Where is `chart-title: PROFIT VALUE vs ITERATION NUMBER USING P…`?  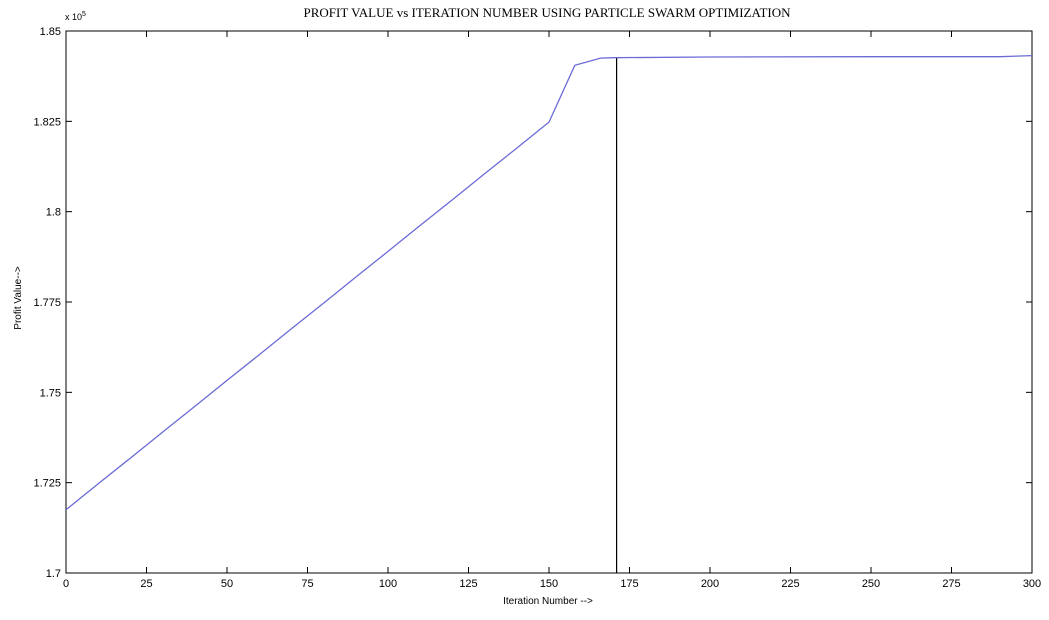
chart-title: PROFIT VALUE vs ITERATION NUMBER USING P… is located at coordinates (548, 12).